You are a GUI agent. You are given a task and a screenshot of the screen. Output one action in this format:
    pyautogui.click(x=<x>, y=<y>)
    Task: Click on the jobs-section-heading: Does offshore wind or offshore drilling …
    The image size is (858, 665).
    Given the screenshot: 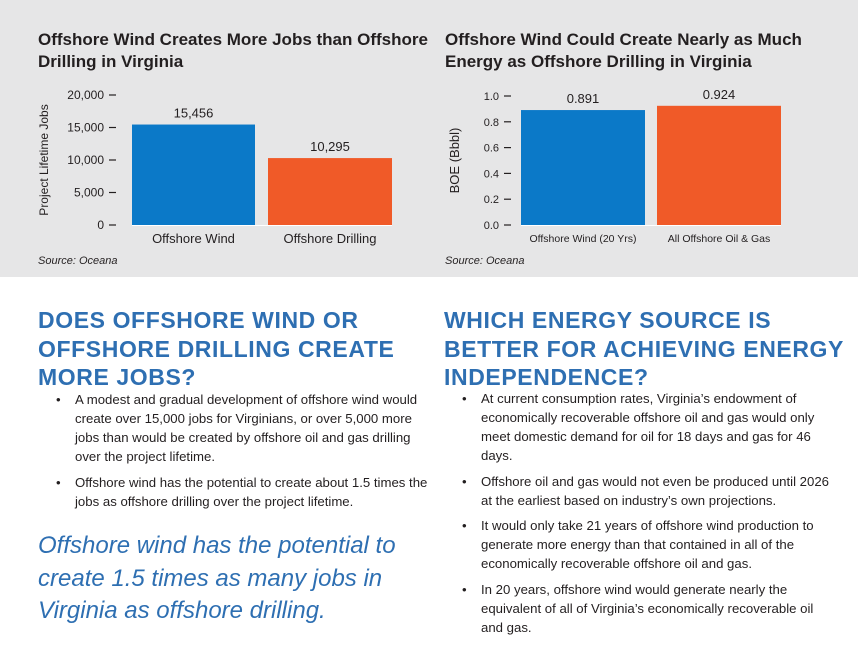 What is the action you would take?
    pyautogui.click(x=216, y=348)
    